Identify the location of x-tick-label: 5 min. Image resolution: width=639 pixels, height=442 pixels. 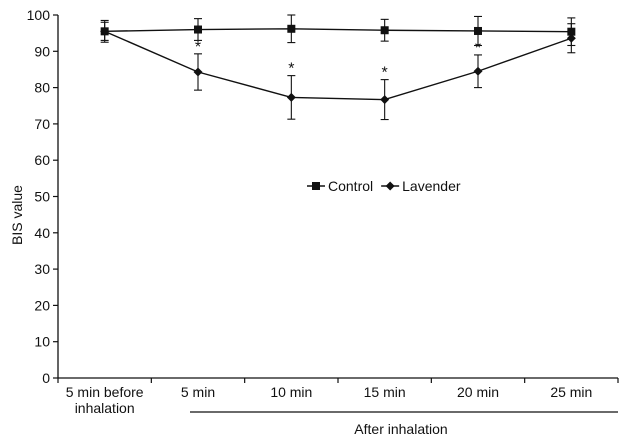
(198, 392).